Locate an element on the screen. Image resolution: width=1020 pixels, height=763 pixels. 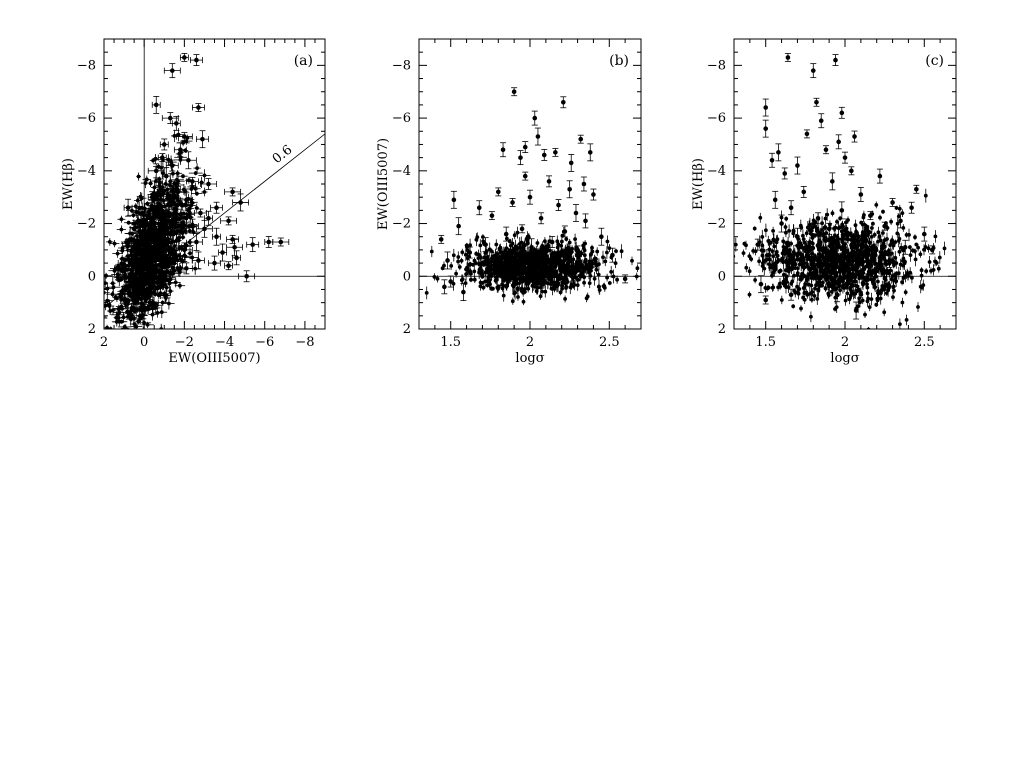
x-tick-label: −2 is located at coordinates (184, 342).